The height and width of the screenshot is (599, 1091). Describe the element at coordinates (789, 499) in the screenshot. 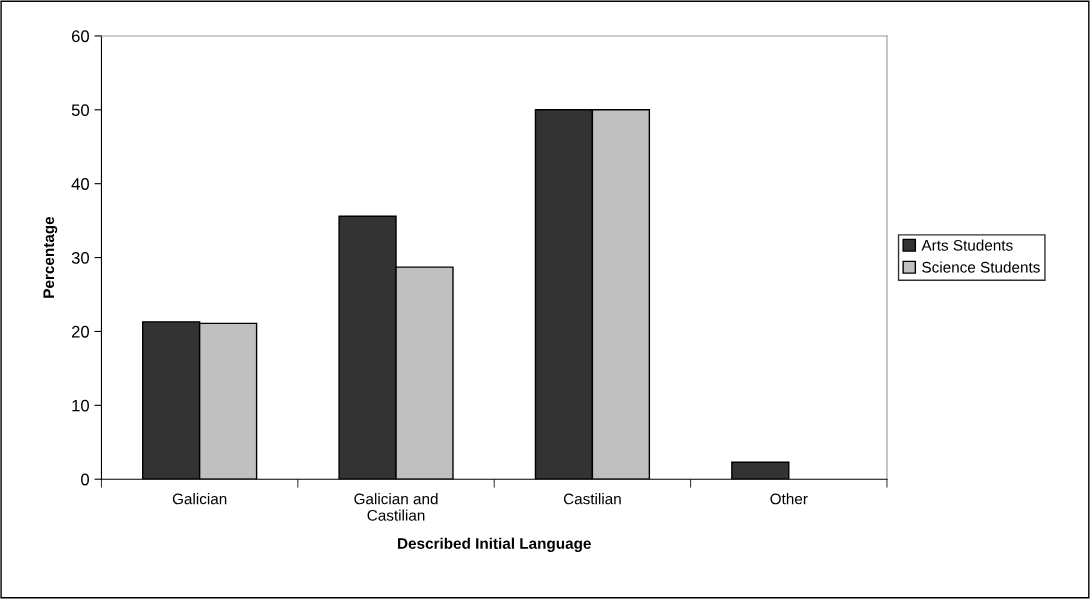

I see `x-tick-label: Other` at that location.